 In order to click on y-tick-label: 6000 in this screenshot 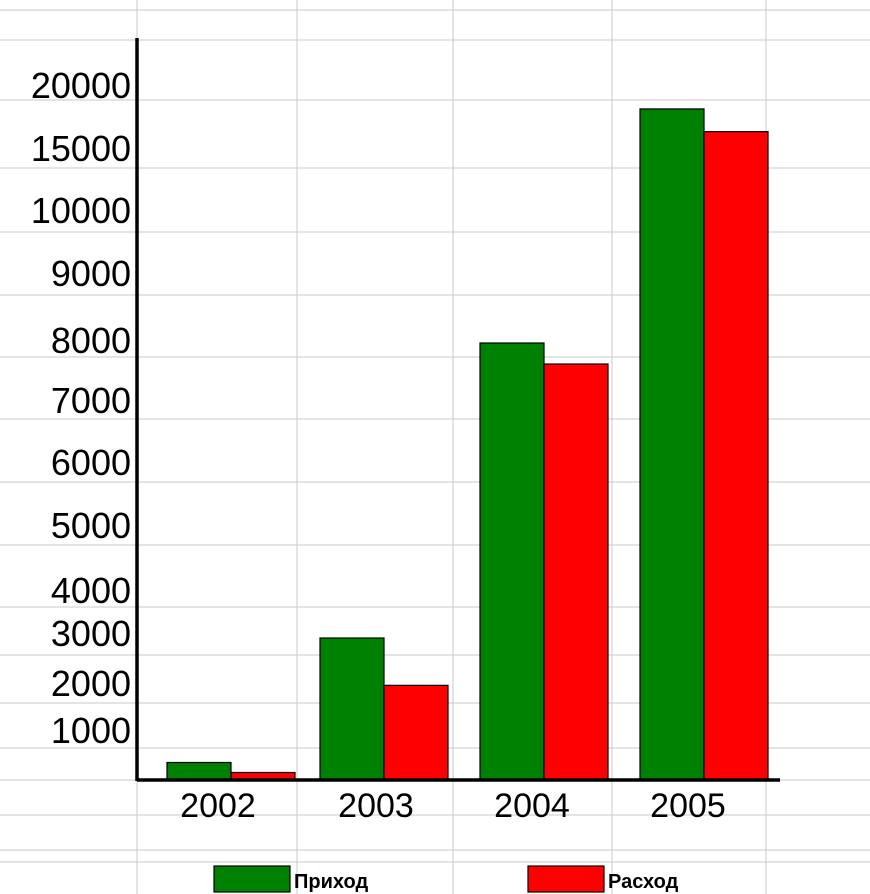, I will do `click(91, 462)`.